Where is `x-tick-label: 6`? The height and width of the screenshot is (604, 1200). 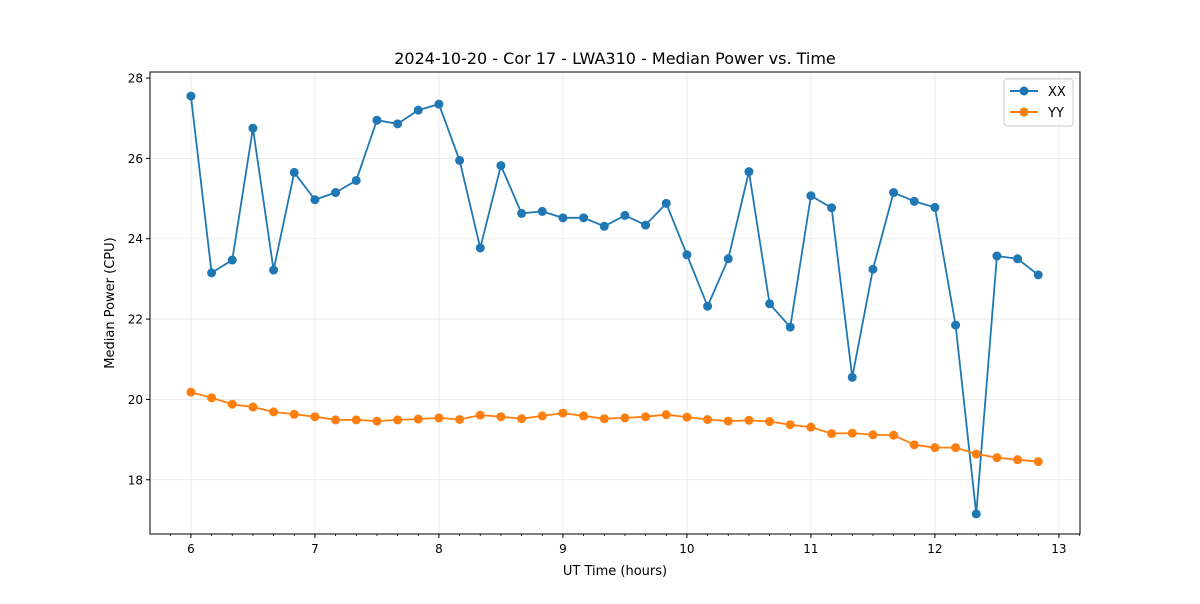 x-tick-label: 6 is located at coordinates (191, 549).